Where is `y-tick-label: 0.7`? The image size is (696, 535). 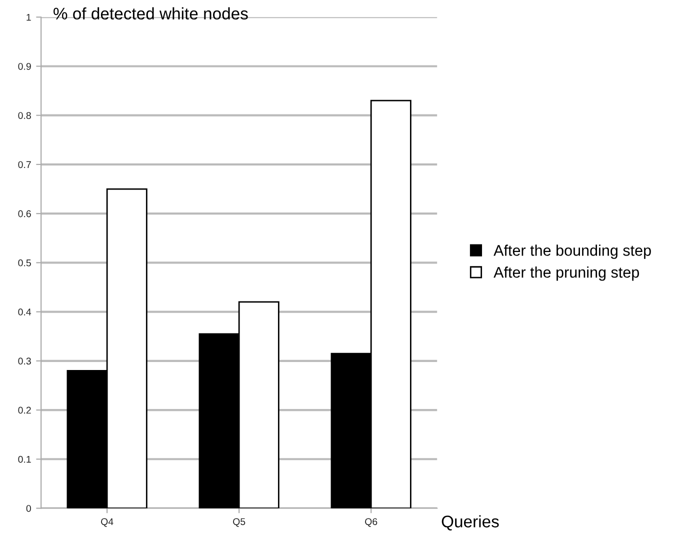
y-tick-label: 0.7 is located at coordinates (24, 164).